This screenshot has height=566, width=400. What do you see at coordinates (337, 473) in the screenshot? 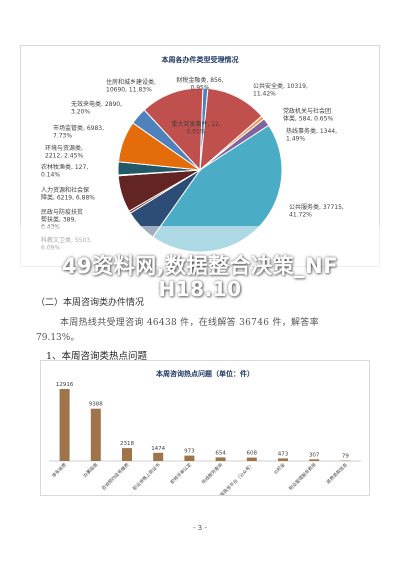
I see `bar-category-label-9: 退费退款信息` at bounding box center [337, 473].